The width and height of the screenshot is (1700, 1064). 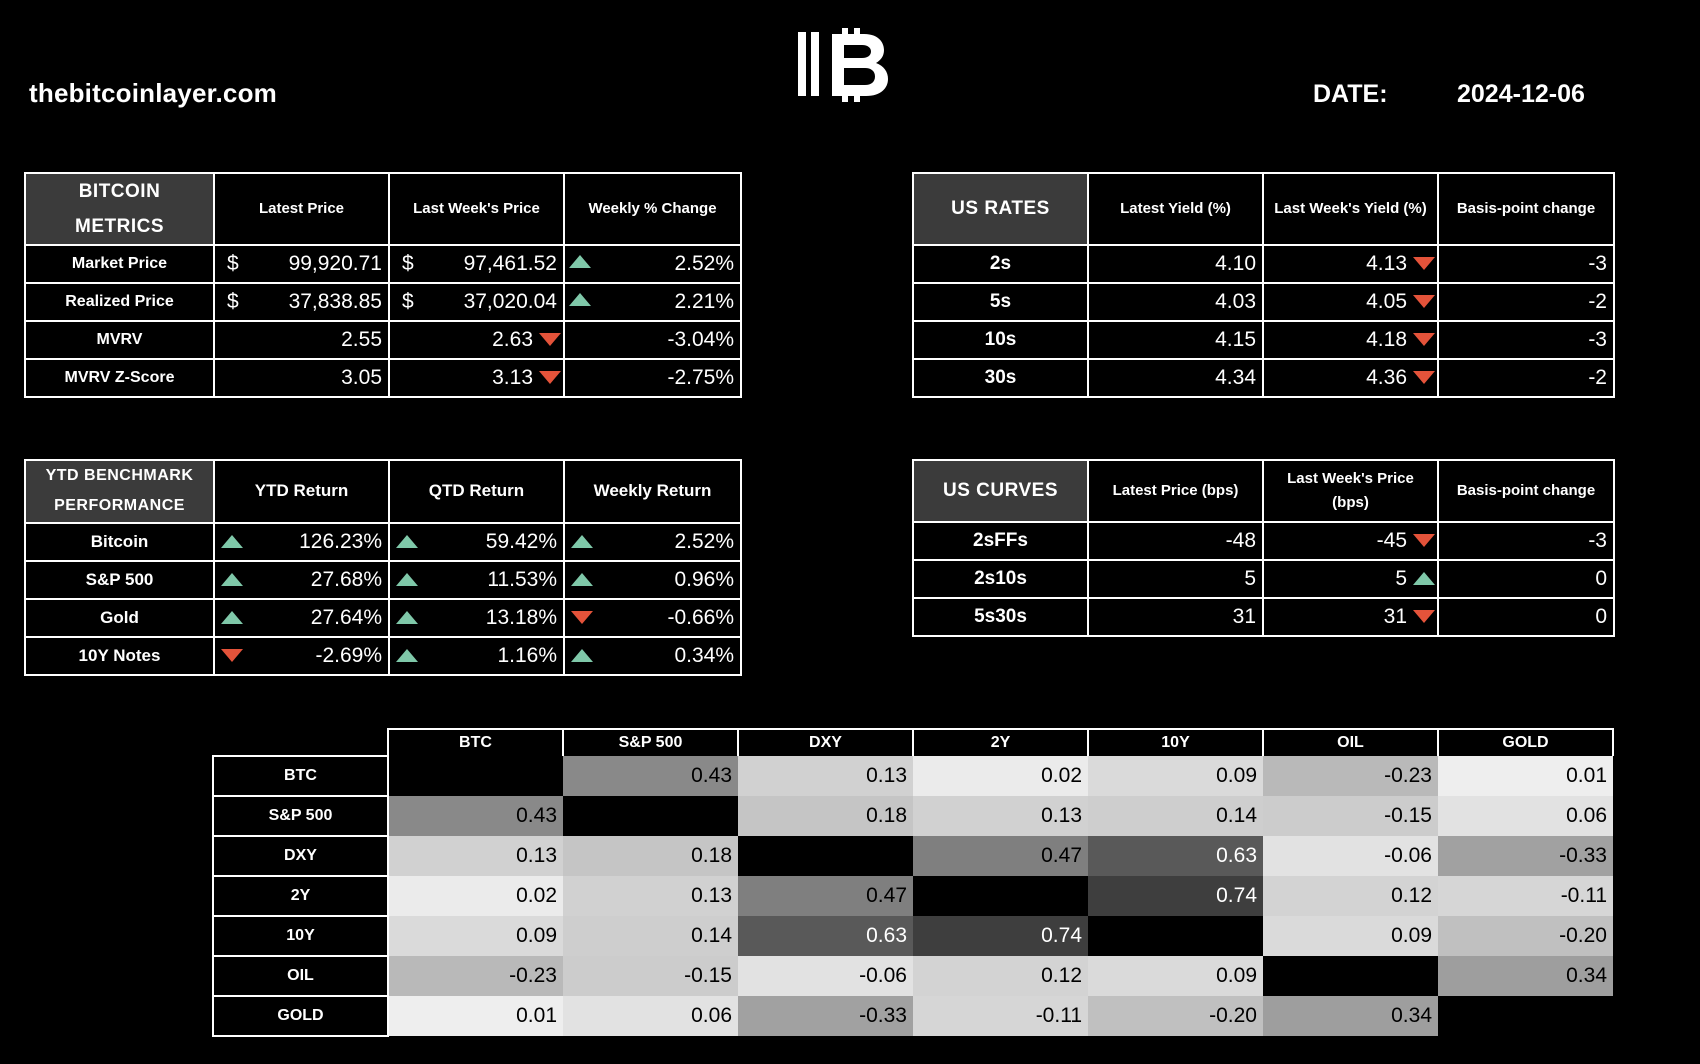 What do you see at coordinates (300, 976) in the screenshot?
I see `row-label: OIL` at bounding box center [300, 976].